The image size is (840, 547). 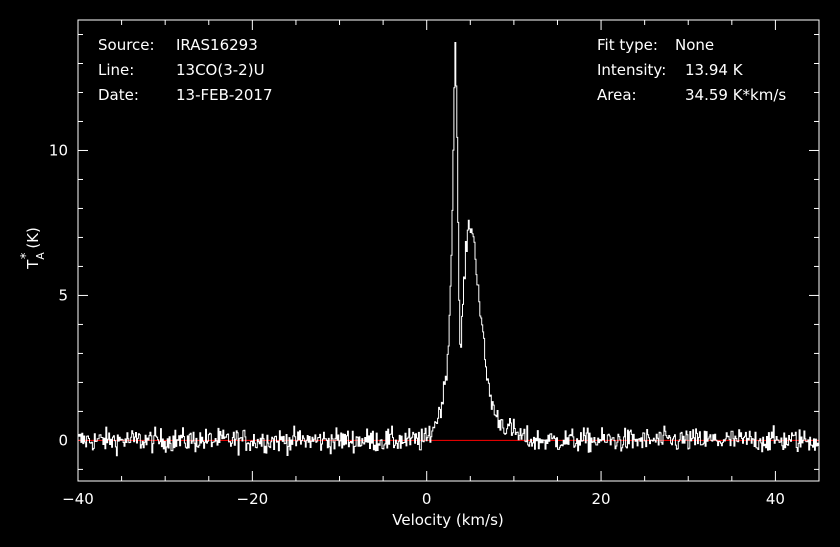 I want to click on info-fit-type-key: Fit type:, so click(x=627, y=45).